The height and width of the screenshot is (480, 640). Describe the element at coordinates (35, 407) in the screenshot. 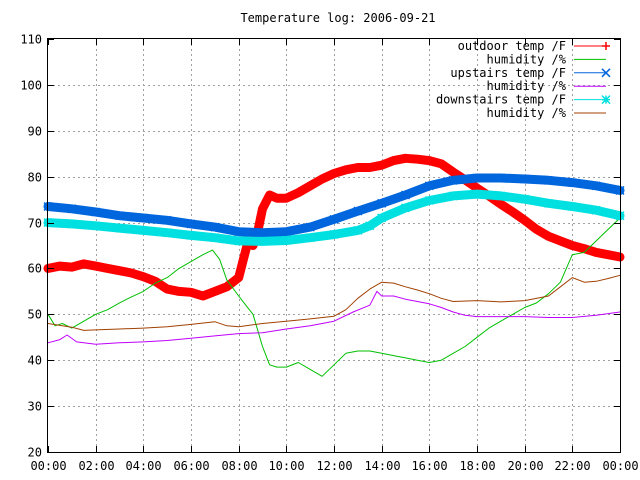

I see `y-tick-label: 30` at that location.